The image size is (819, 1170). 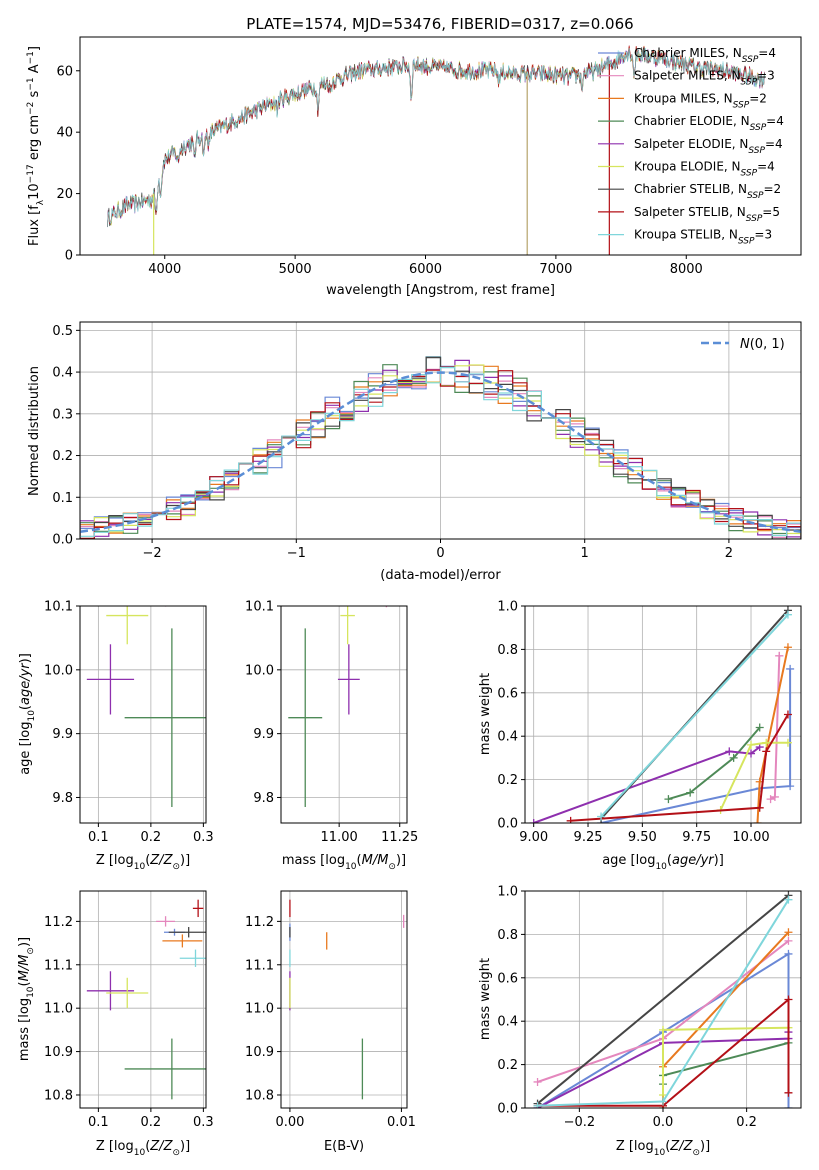 What do you see at coordinates (296, 553) in the screenshot?
I see `x-tick-label: −1` at bounding box center [296, 553].